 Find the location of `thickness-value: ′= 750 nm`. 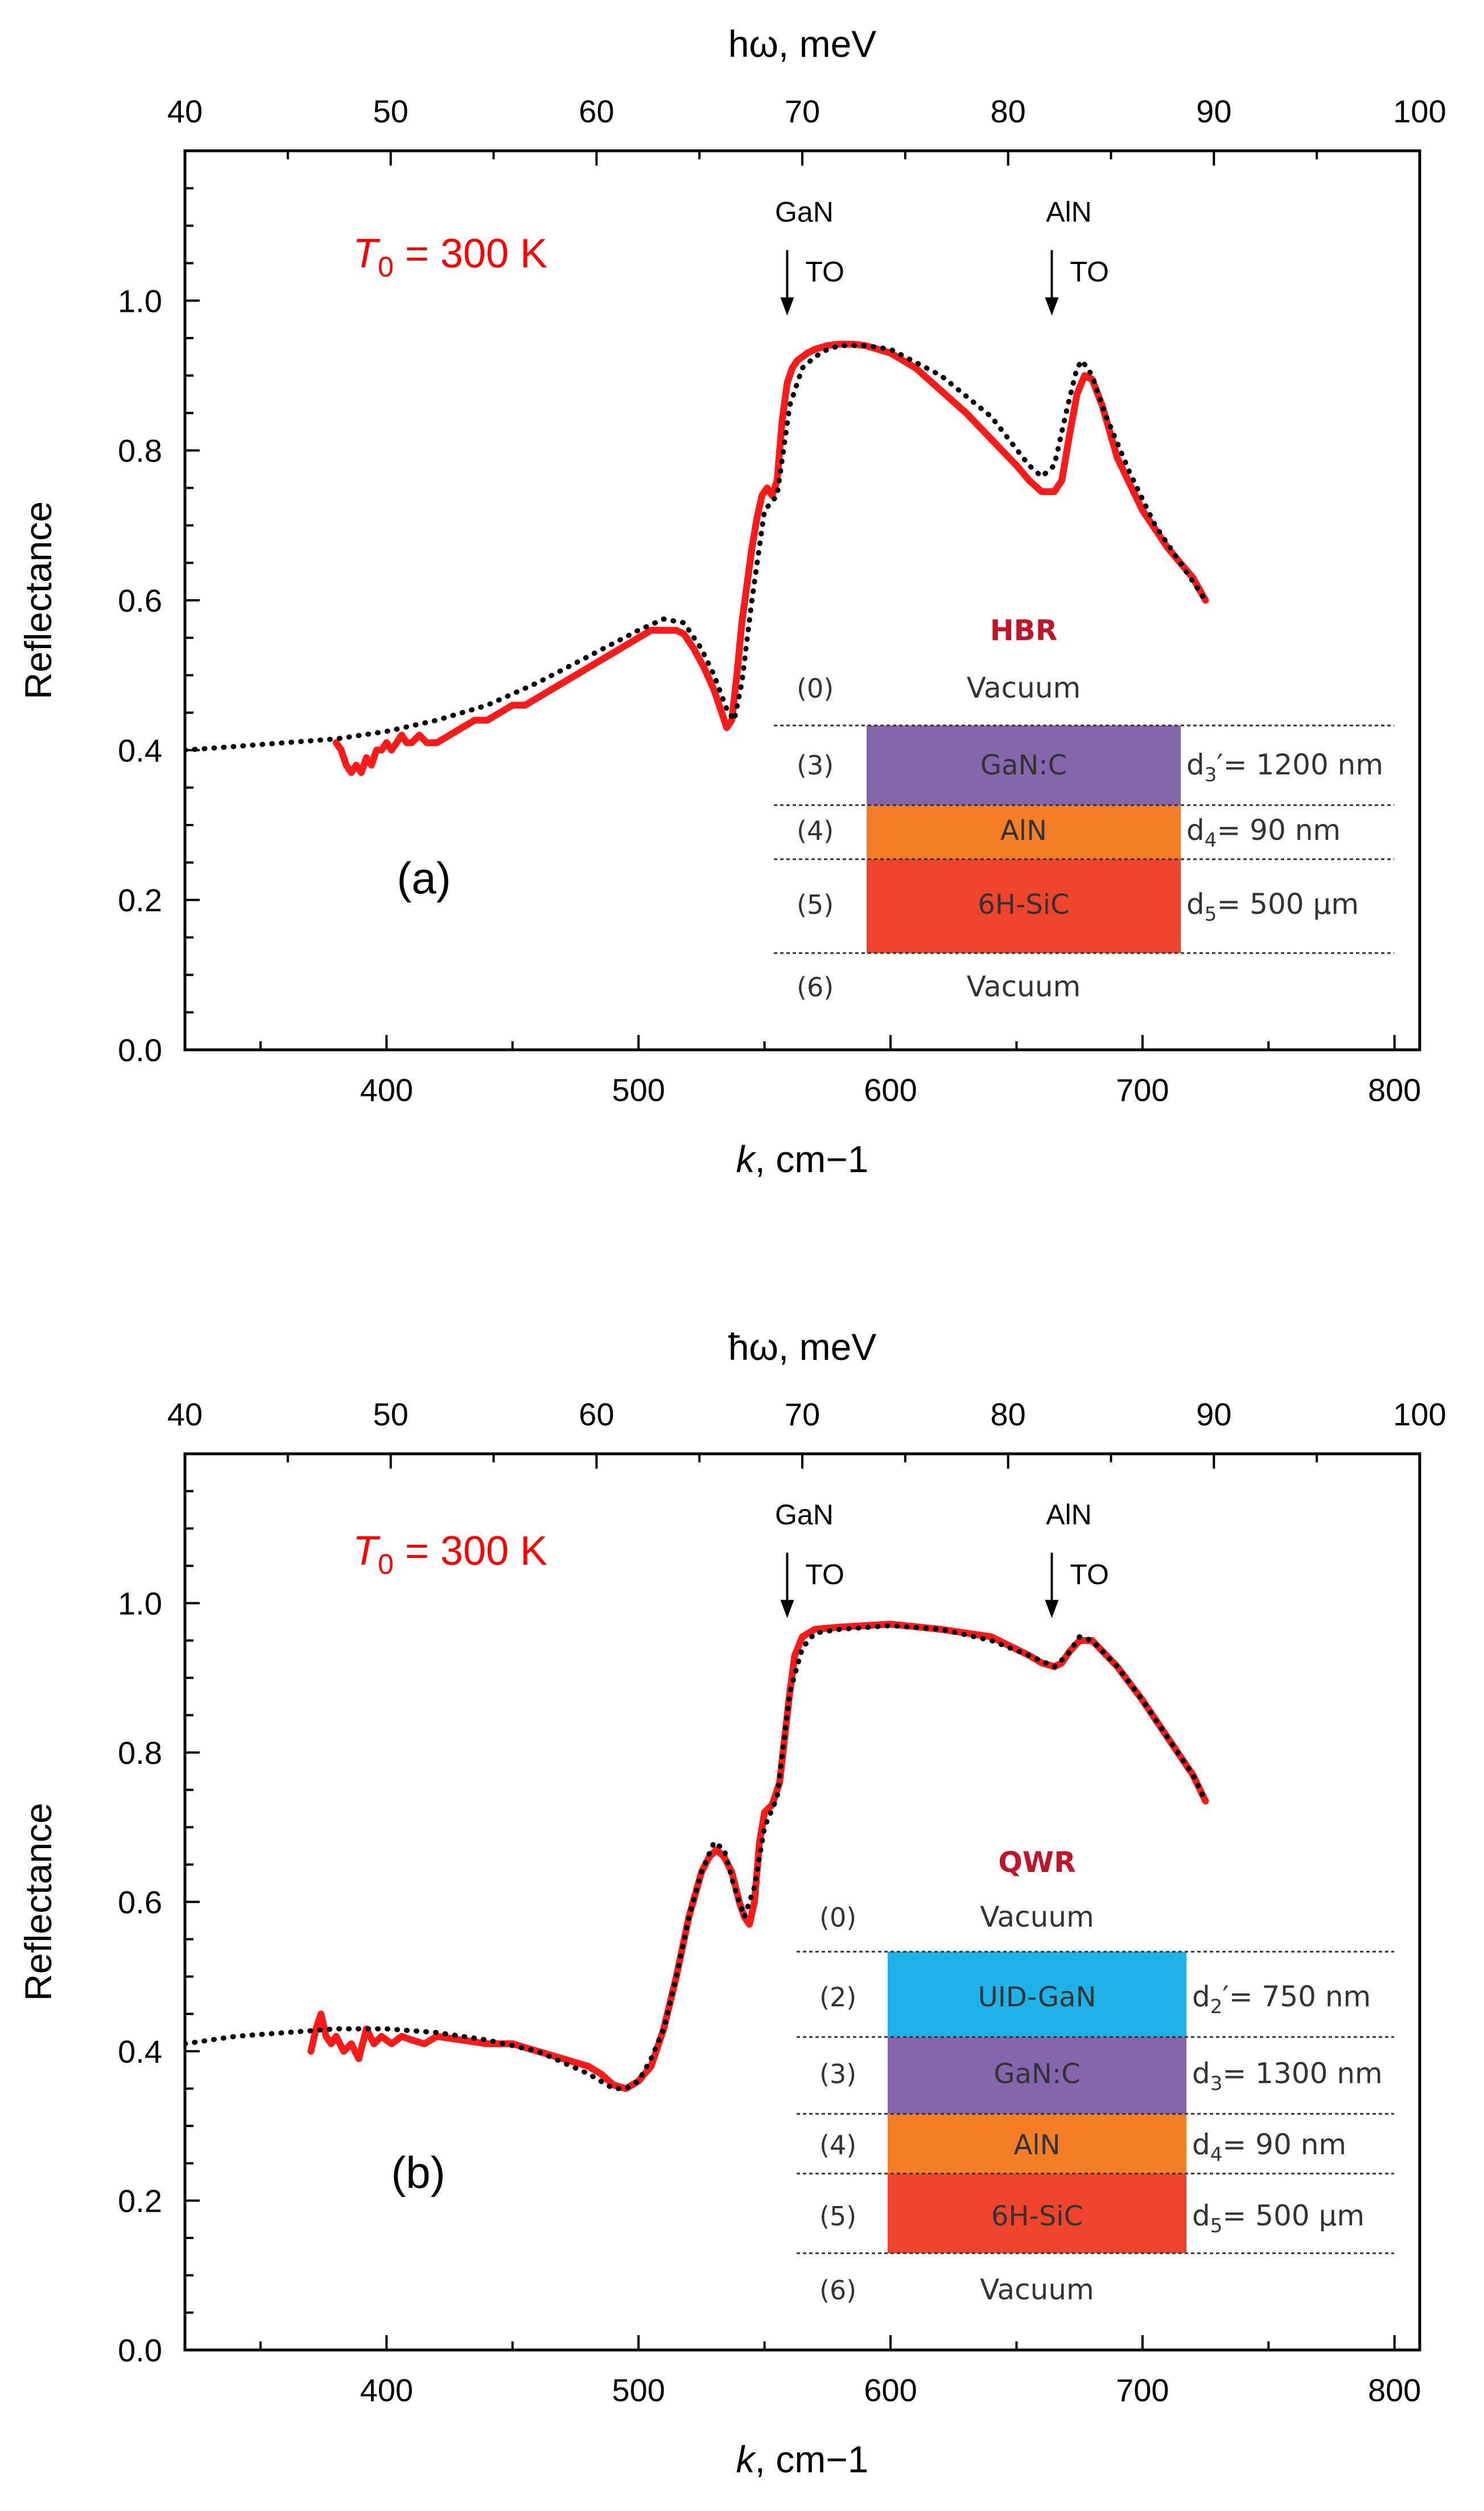

thickness-value: ′= 750 nm is located at coordinates (1297, 1996).